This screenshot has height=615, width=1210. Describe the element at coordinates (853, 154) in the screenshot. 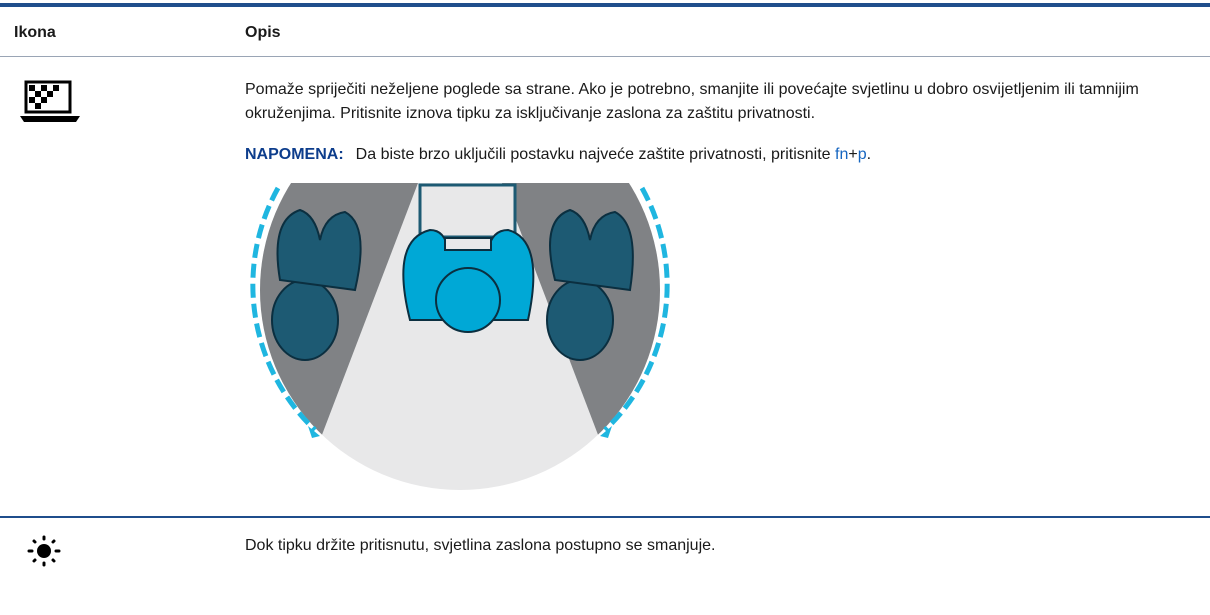

I see `key-plus: +` at that location.